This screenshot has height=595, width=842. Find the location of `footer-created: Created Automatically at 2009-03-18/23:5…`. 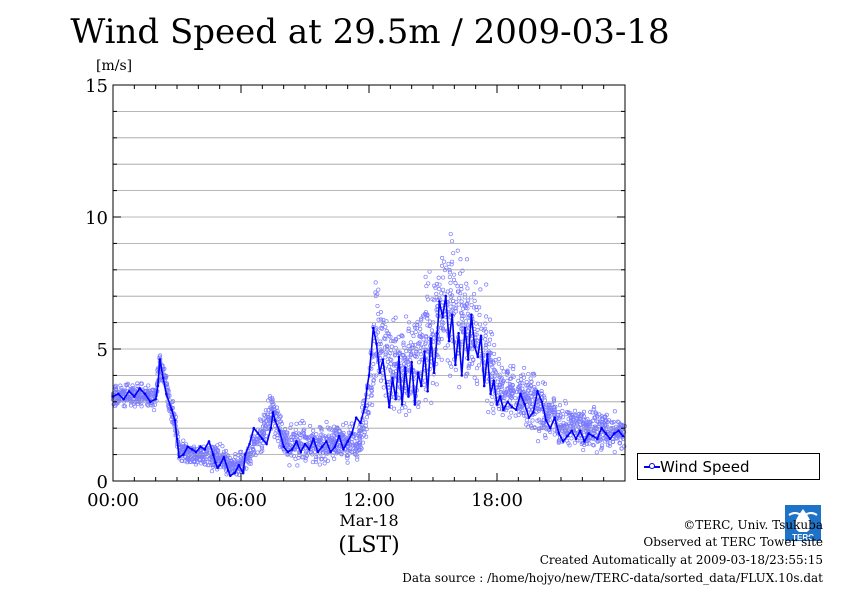

footer-created: Created Automatically at 2009-03-18/23:5… is located at coordinates (681, 560).